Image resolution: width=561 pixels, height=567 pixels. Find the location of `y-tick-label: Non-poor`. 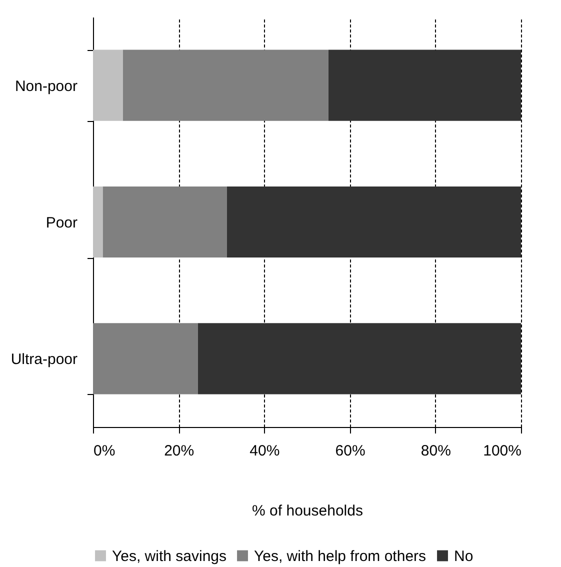

y-tick-label: Non-poor is located at coordinates (46, 86).